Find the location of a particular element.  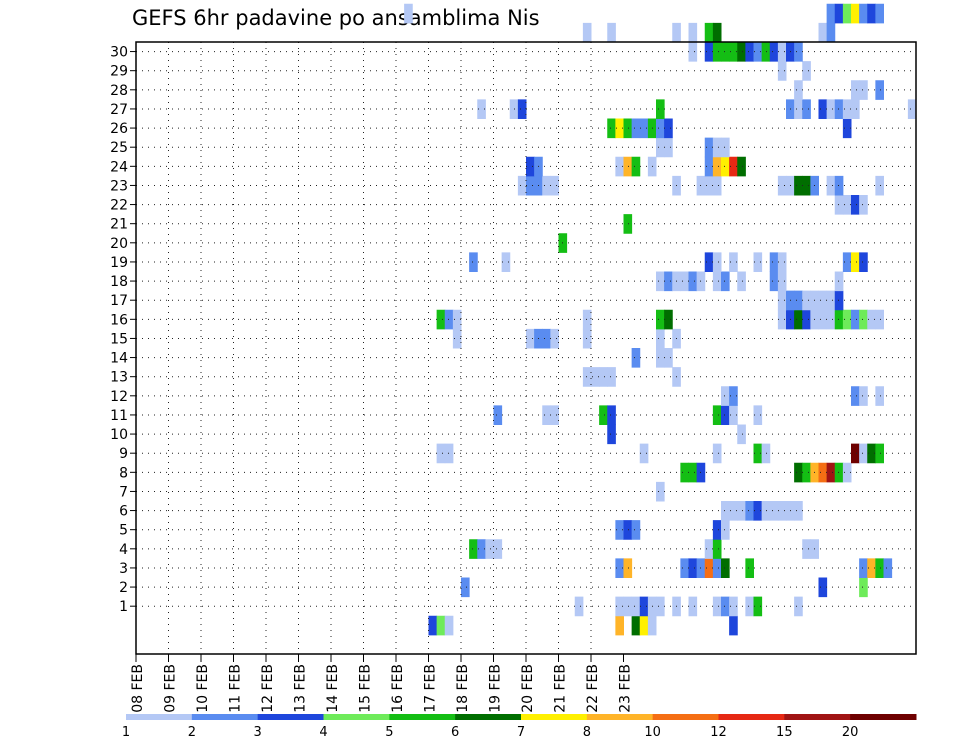

x-tick-label: 19 FEB is located at coordinates (496, 688).